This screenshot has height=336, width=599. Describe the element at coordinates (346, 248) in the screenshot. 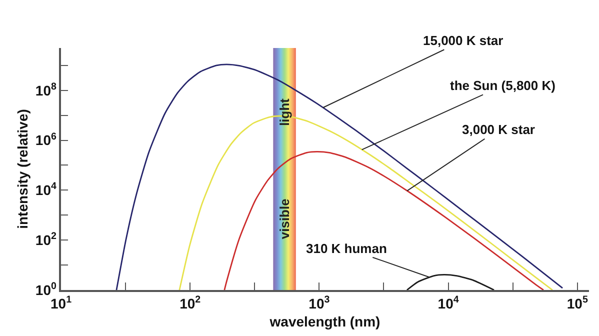

I see `text: 310 K human` at that location.